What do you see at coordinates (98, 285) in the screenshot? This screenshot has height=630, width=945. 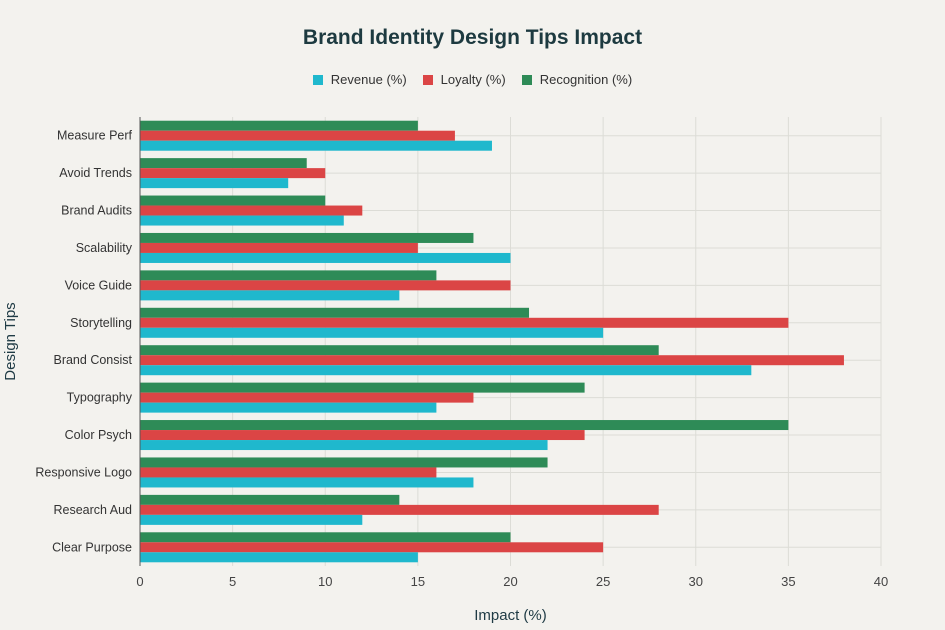 I see `y-tick-label: Voice Guide` at bounding box center [98, 285].